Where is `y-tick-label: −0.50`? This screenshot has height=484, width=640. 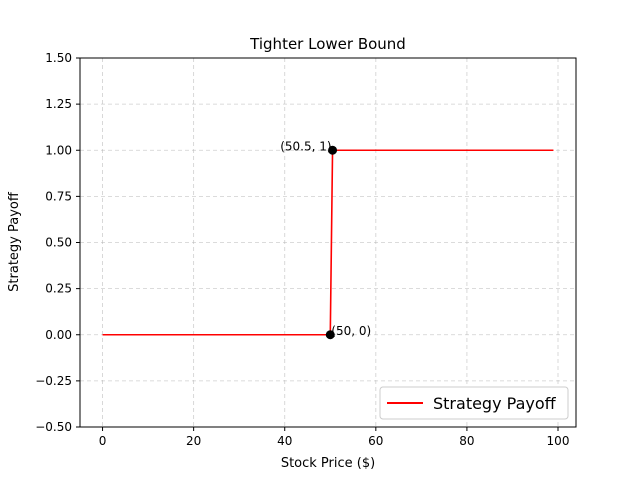 y-tick-label: −0.50 is located at coordinates (53, 427).